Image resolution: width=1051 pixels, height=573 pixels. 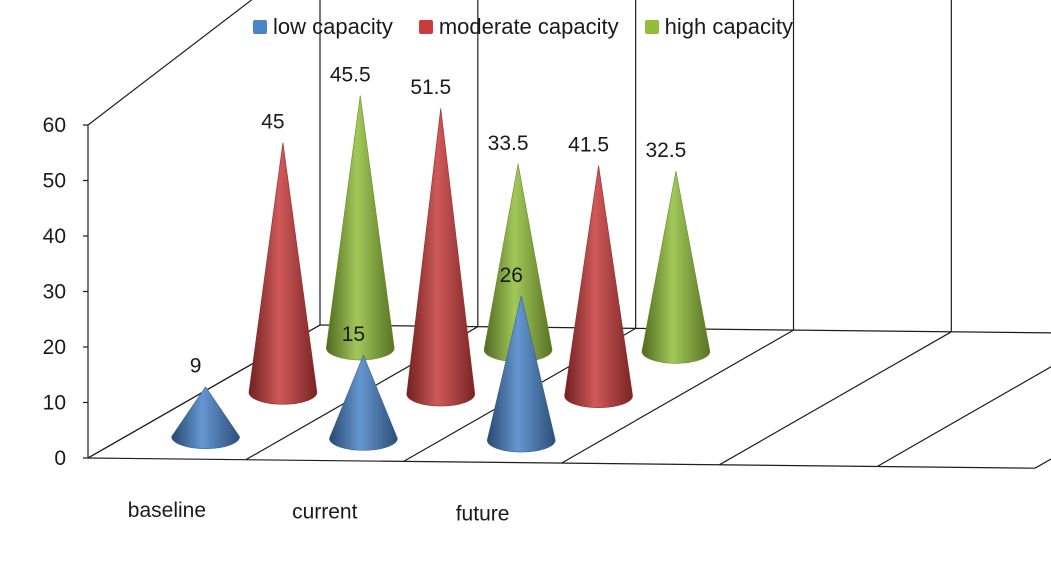 What do you see at coordinates (54, 403) in the screenshot?
I see `y-tick-label: 10` at bounding box center [54, 403].